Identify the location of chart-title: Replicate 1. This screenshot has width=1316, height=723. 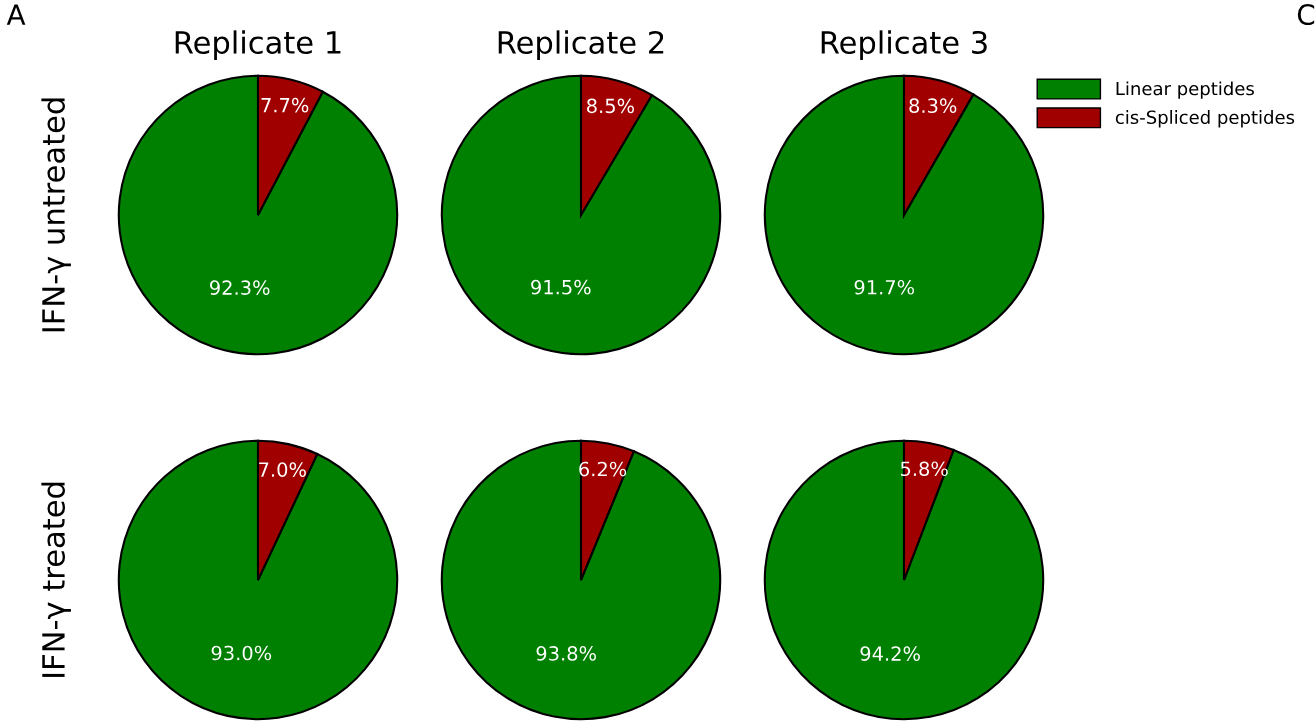
(258, 45).